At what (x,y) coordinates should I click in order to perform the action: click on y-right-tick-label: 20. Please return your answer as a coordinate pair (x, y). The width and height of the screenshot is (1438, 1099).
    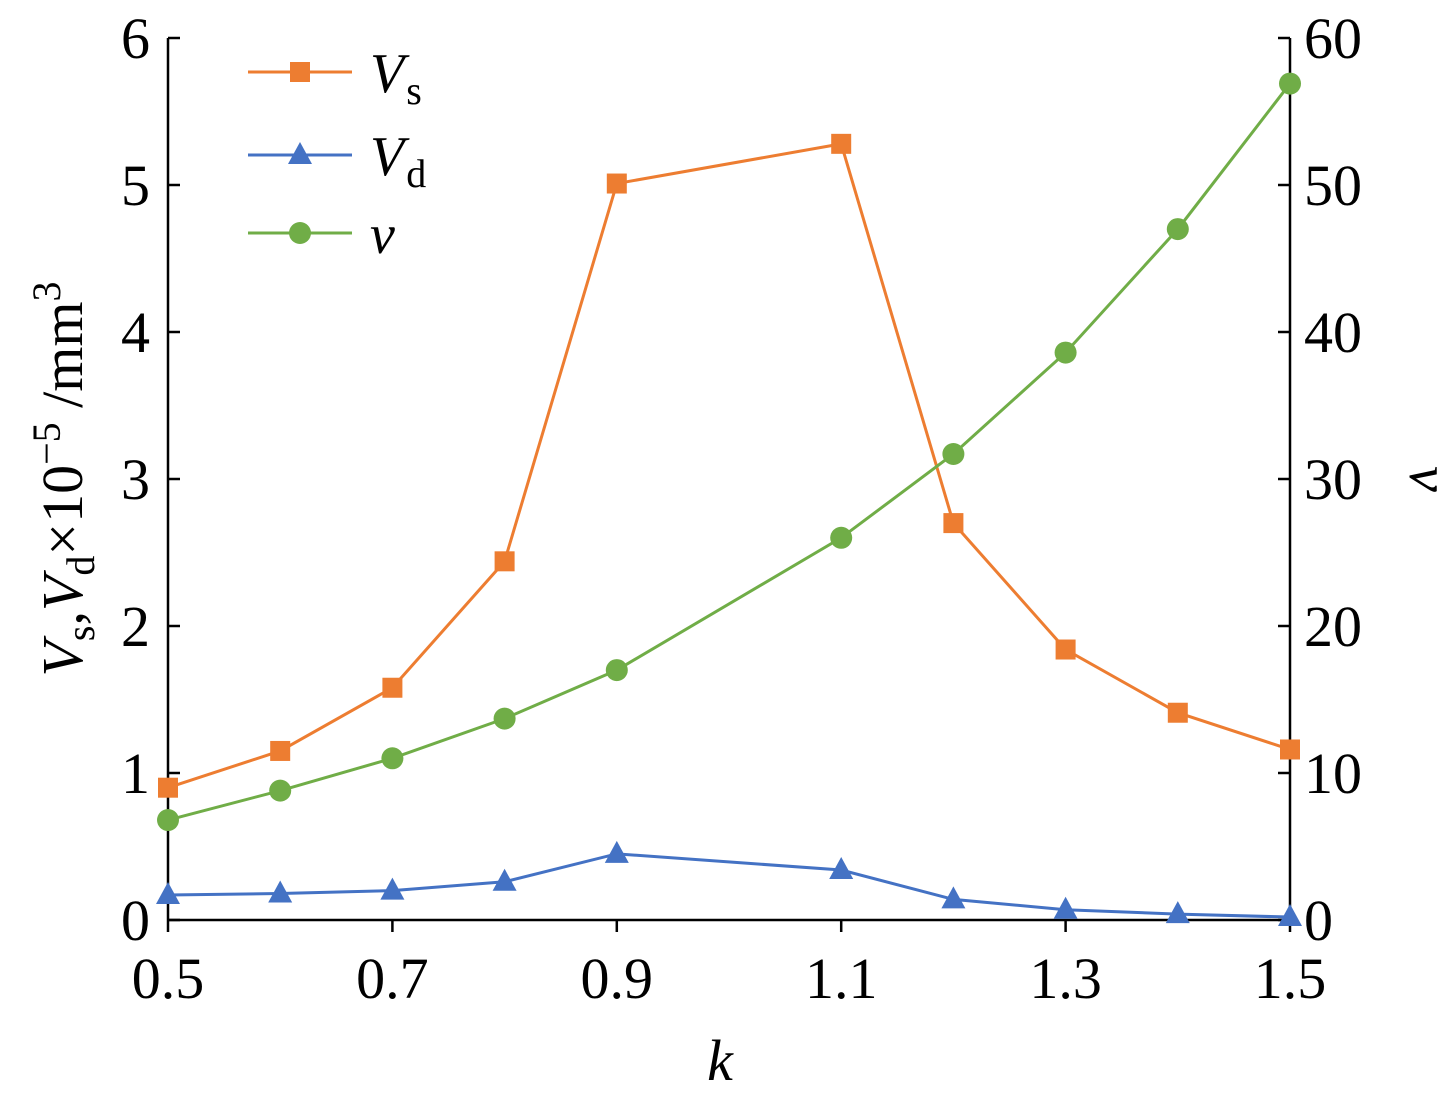
    Looking at the image, I should click on (1333, 626).